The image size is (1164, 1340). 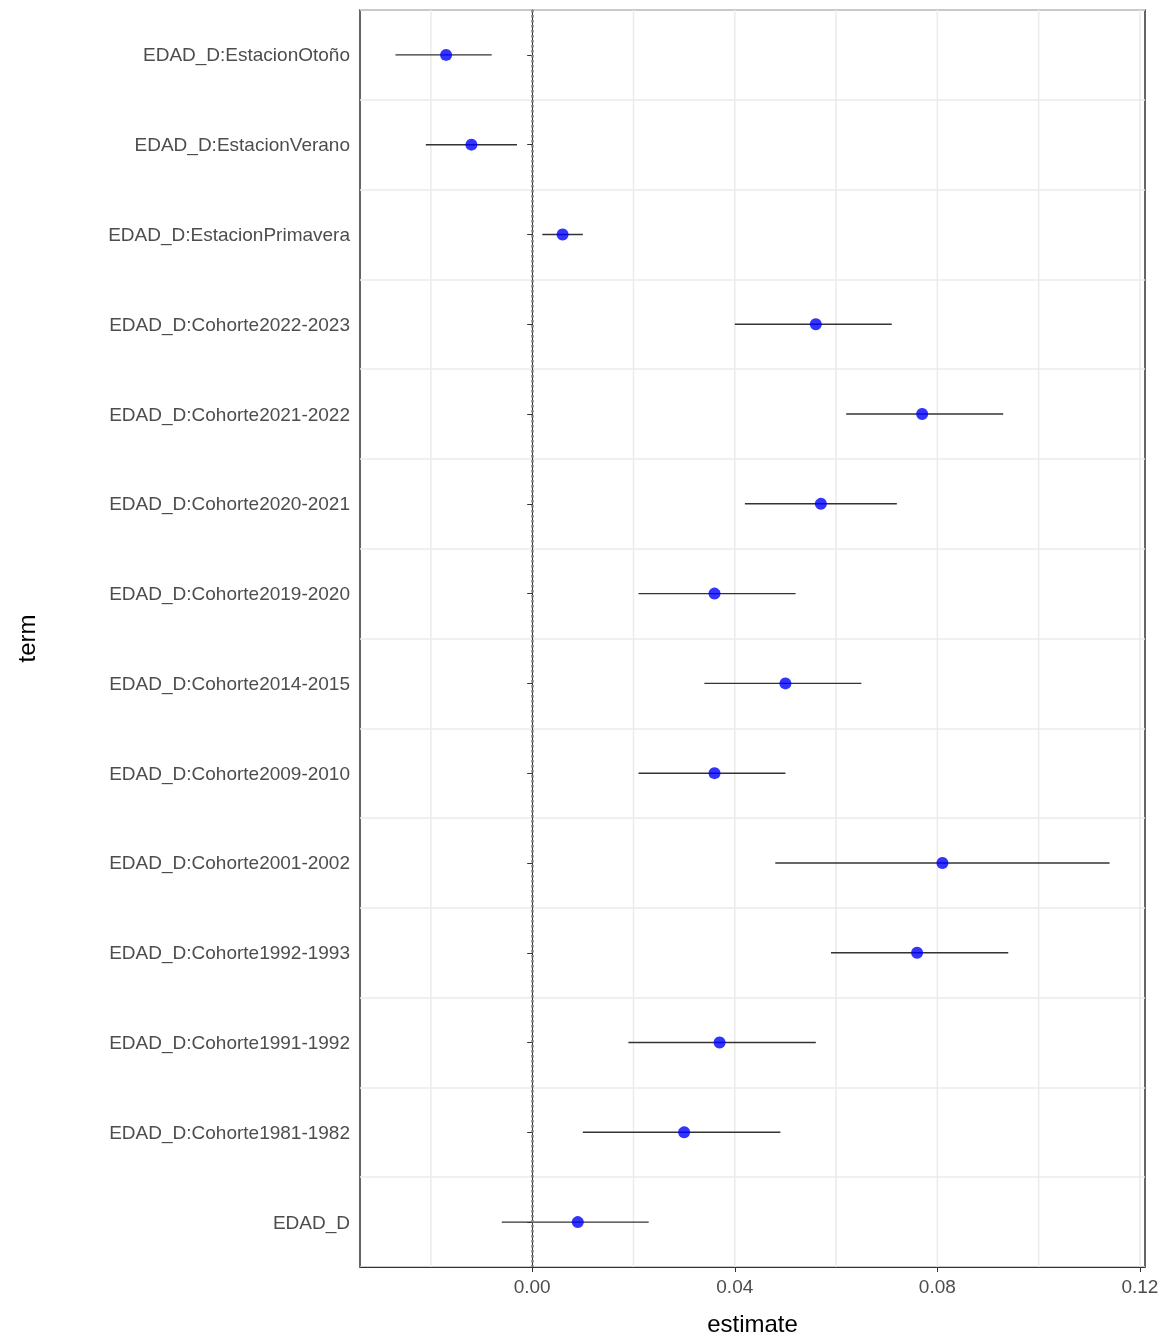 What do you see at coordinates (229, 324) in the screenshot?
I see `y-tick-label: EDAD_D:Cohorte2022-2023` at bounding box center [229, 324].